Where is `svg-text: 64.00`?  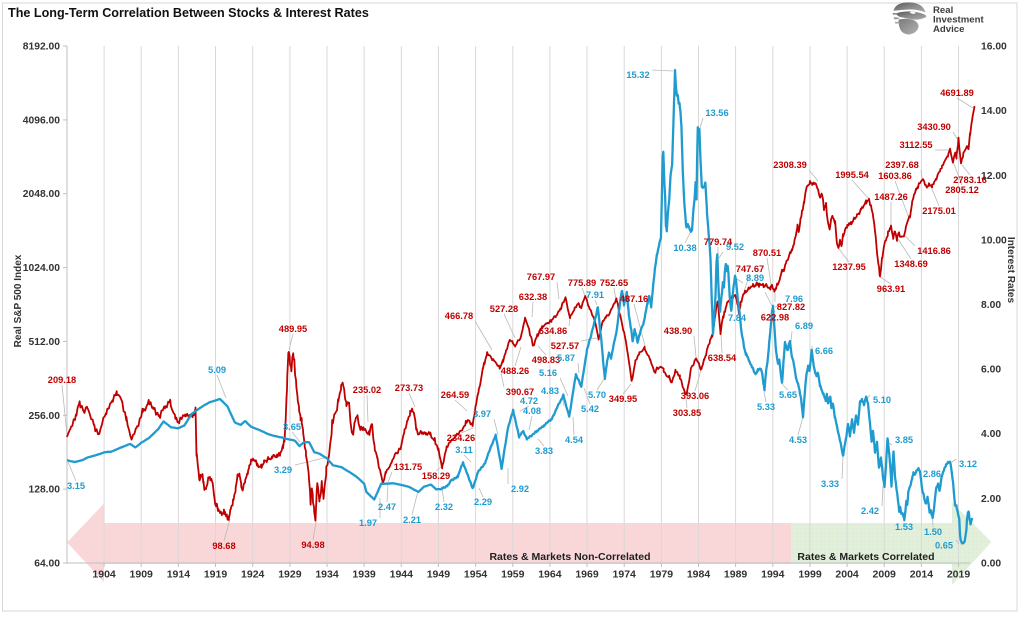 svg-text: 64.00 is located at coordinates (47, 564).